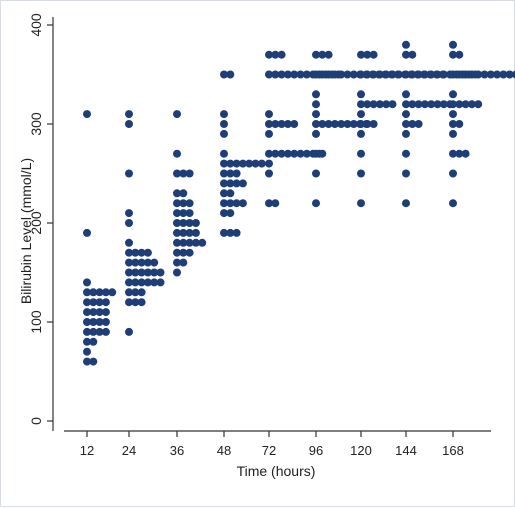 The width and height of the screenshot is (515, 508). I want to click on x-tick-label: 168, so click(453, 450).